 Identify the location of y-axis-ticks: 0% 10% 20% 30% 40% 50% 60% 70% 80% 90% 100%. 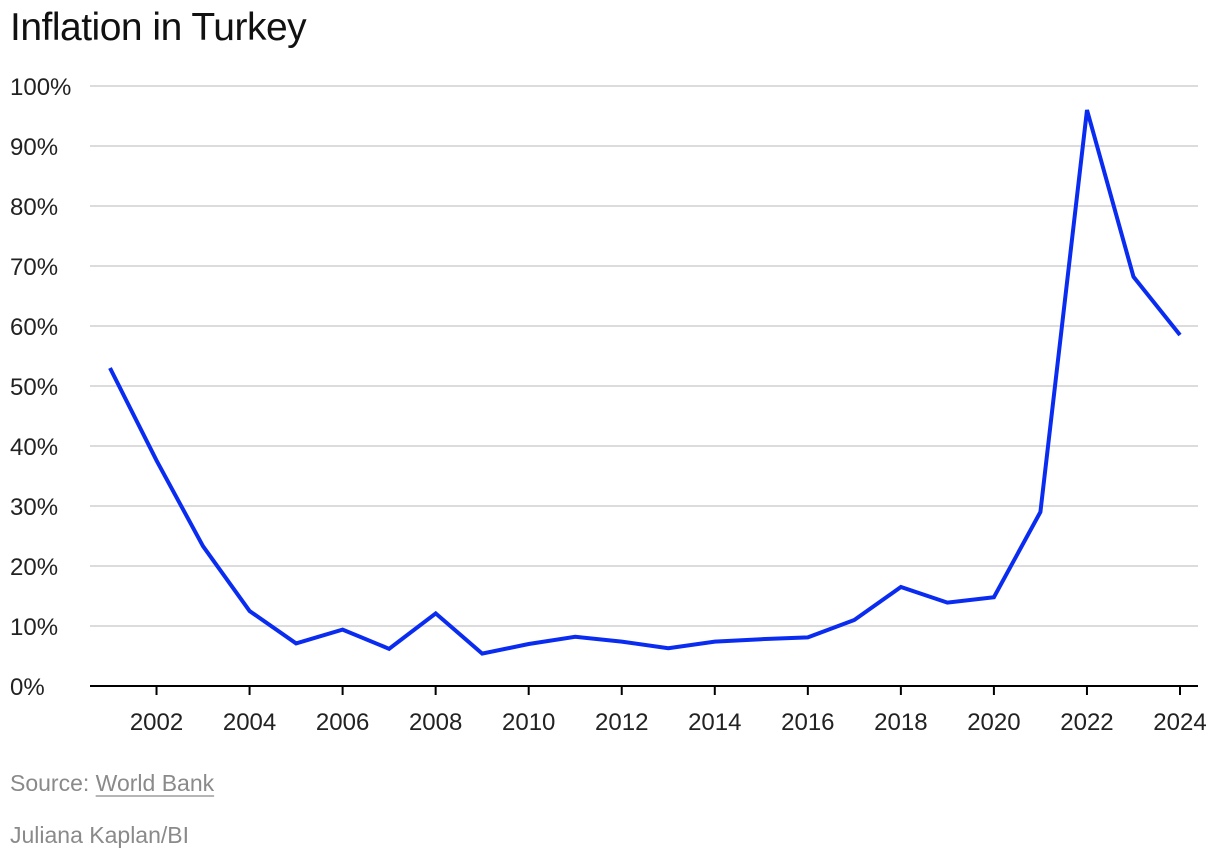
(40, 387).